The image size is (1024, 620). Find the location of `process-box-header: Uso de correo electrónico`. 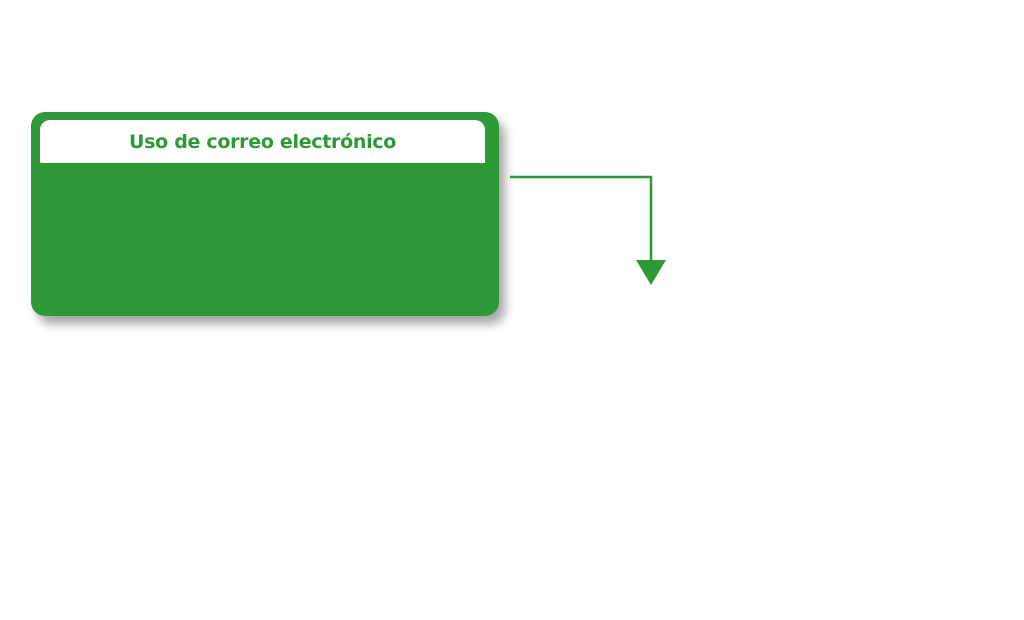

process-box-header: Uso de correo electrónico is located at coordinates (262, 141).